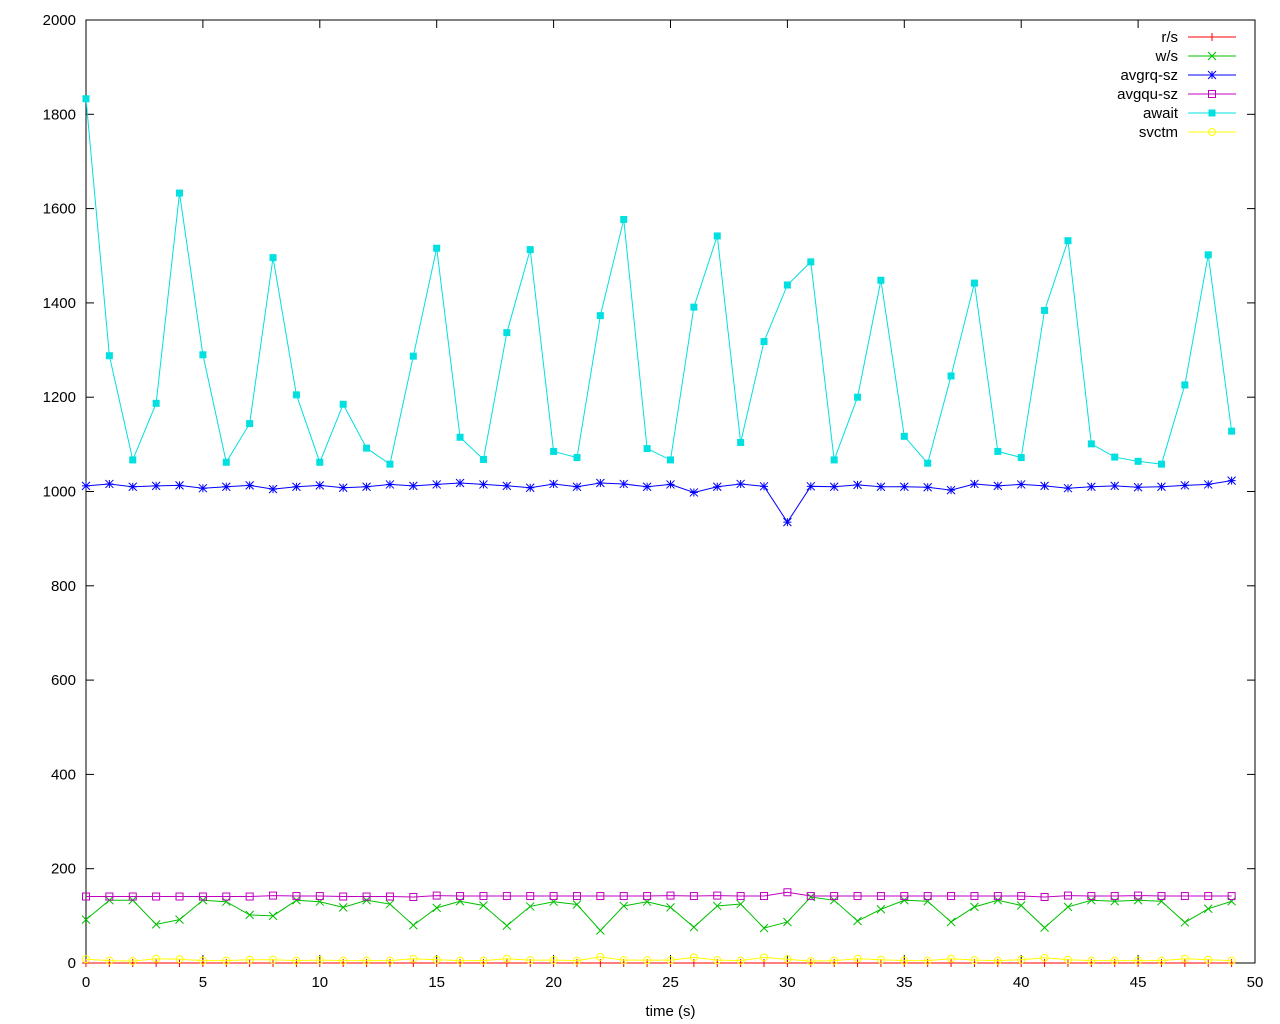 The image size is (1280, 1024). What do you see at coordinates (63, 586) in the screenshot?
I see `y-tick-label: 800` at bounding box center [63, 586].